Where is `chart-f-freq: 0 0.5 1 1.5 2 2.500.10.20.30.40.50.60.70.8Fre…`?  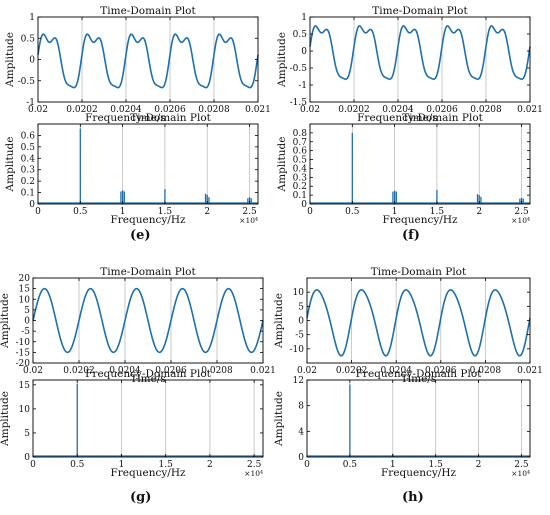
chart-f-freq: 0 0.5 1 1.5 2 2.500.10.20.30.40.50.60.70.8Fre… is located at coordinates (403, 169).